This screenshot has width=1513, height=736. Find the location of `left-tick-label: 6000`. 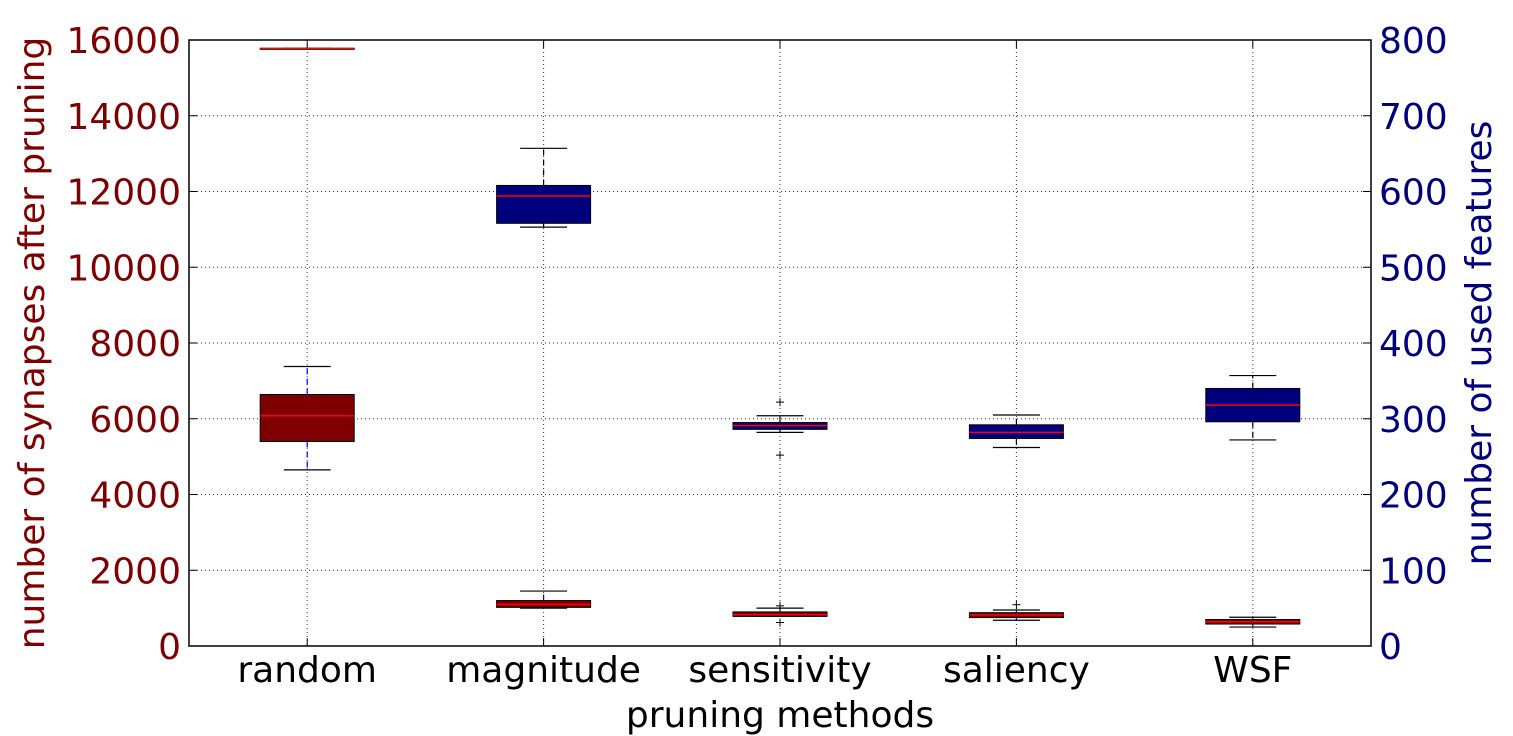

left-tick-label: 6000 is located at coordinates (135, 420).